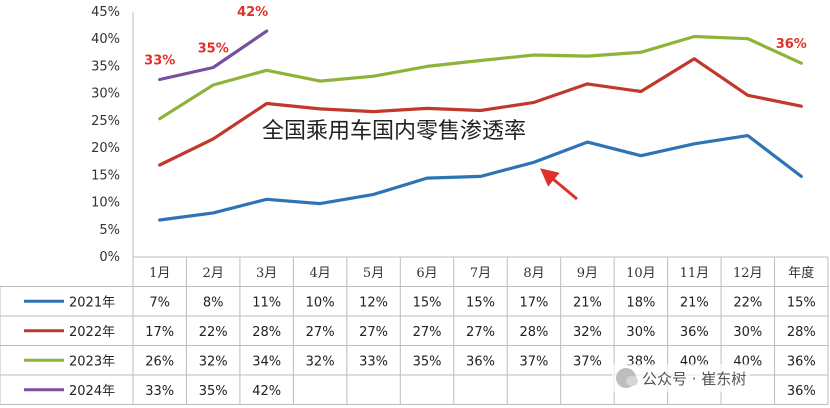 The width and height of the screenshot is (830, 408). Describe the element at coordinates (213, 273) in the screenshot. I see `x-tick-label: 2月` at that location.